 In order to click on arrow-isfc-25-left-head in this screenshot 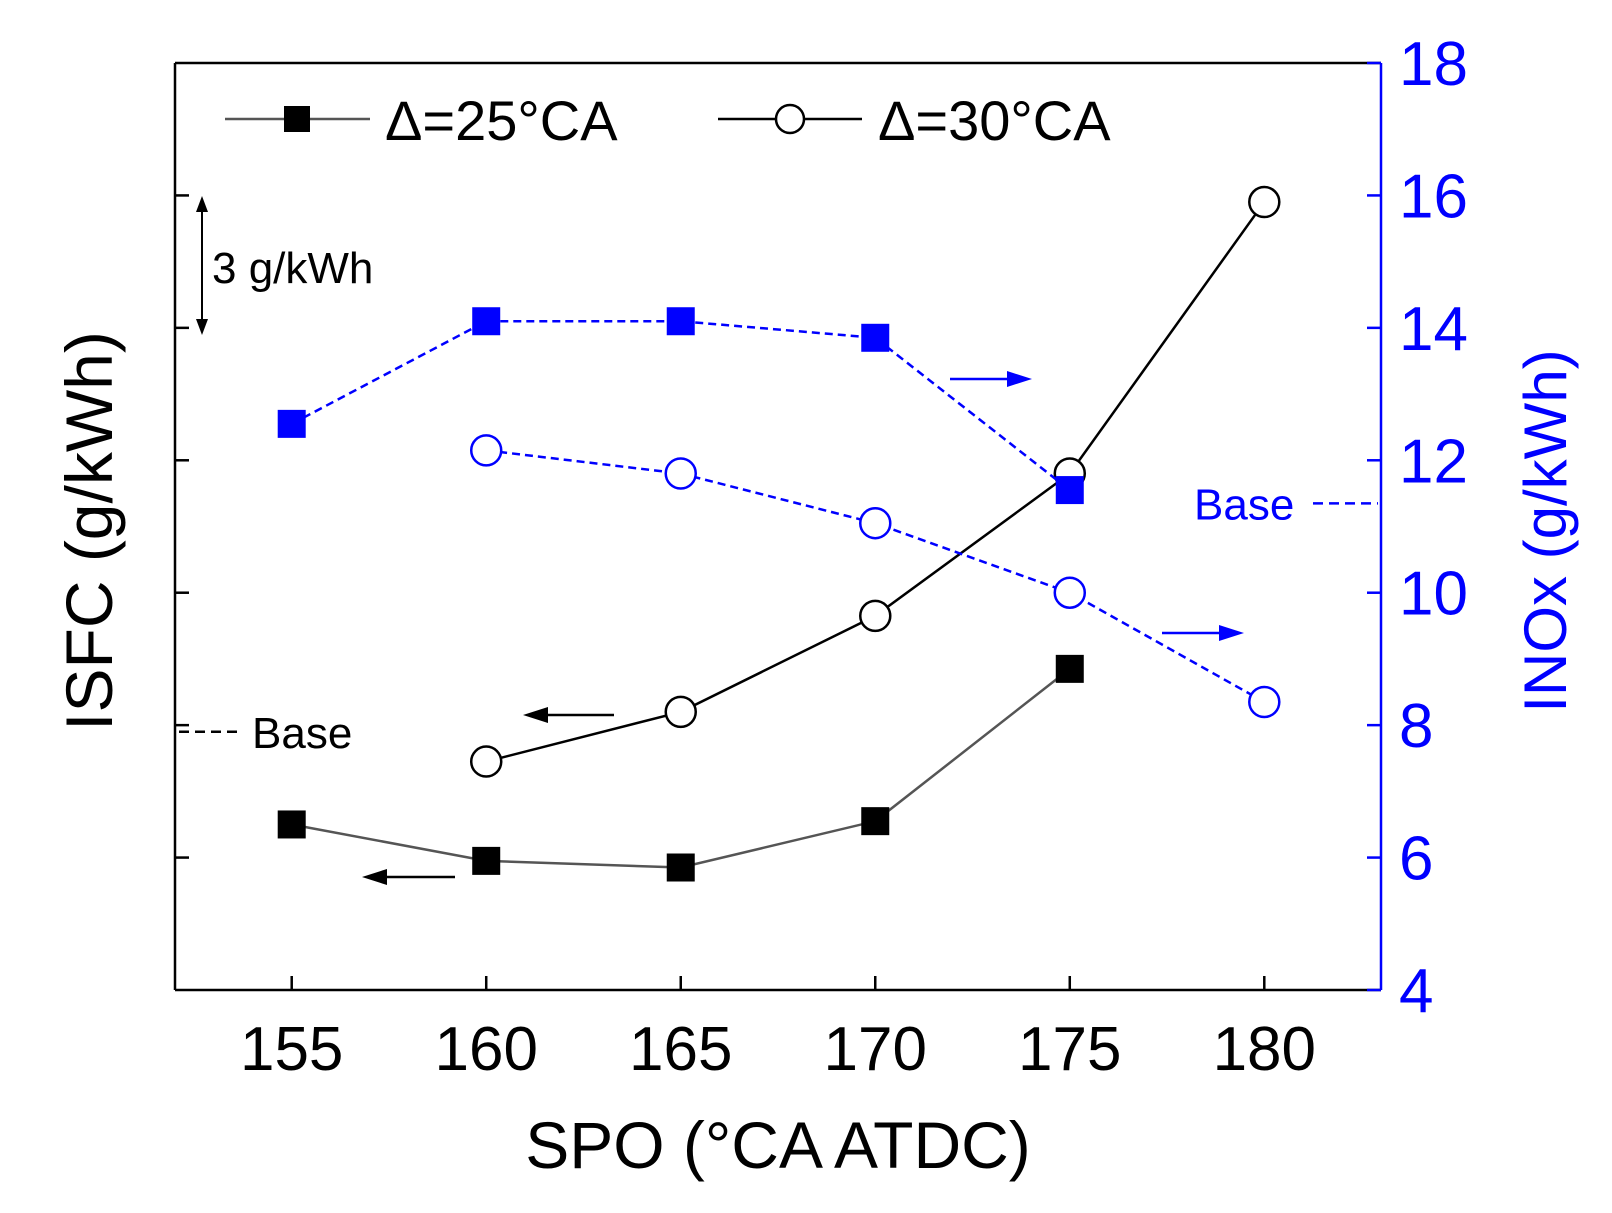, I will do `click(374, 877)`.